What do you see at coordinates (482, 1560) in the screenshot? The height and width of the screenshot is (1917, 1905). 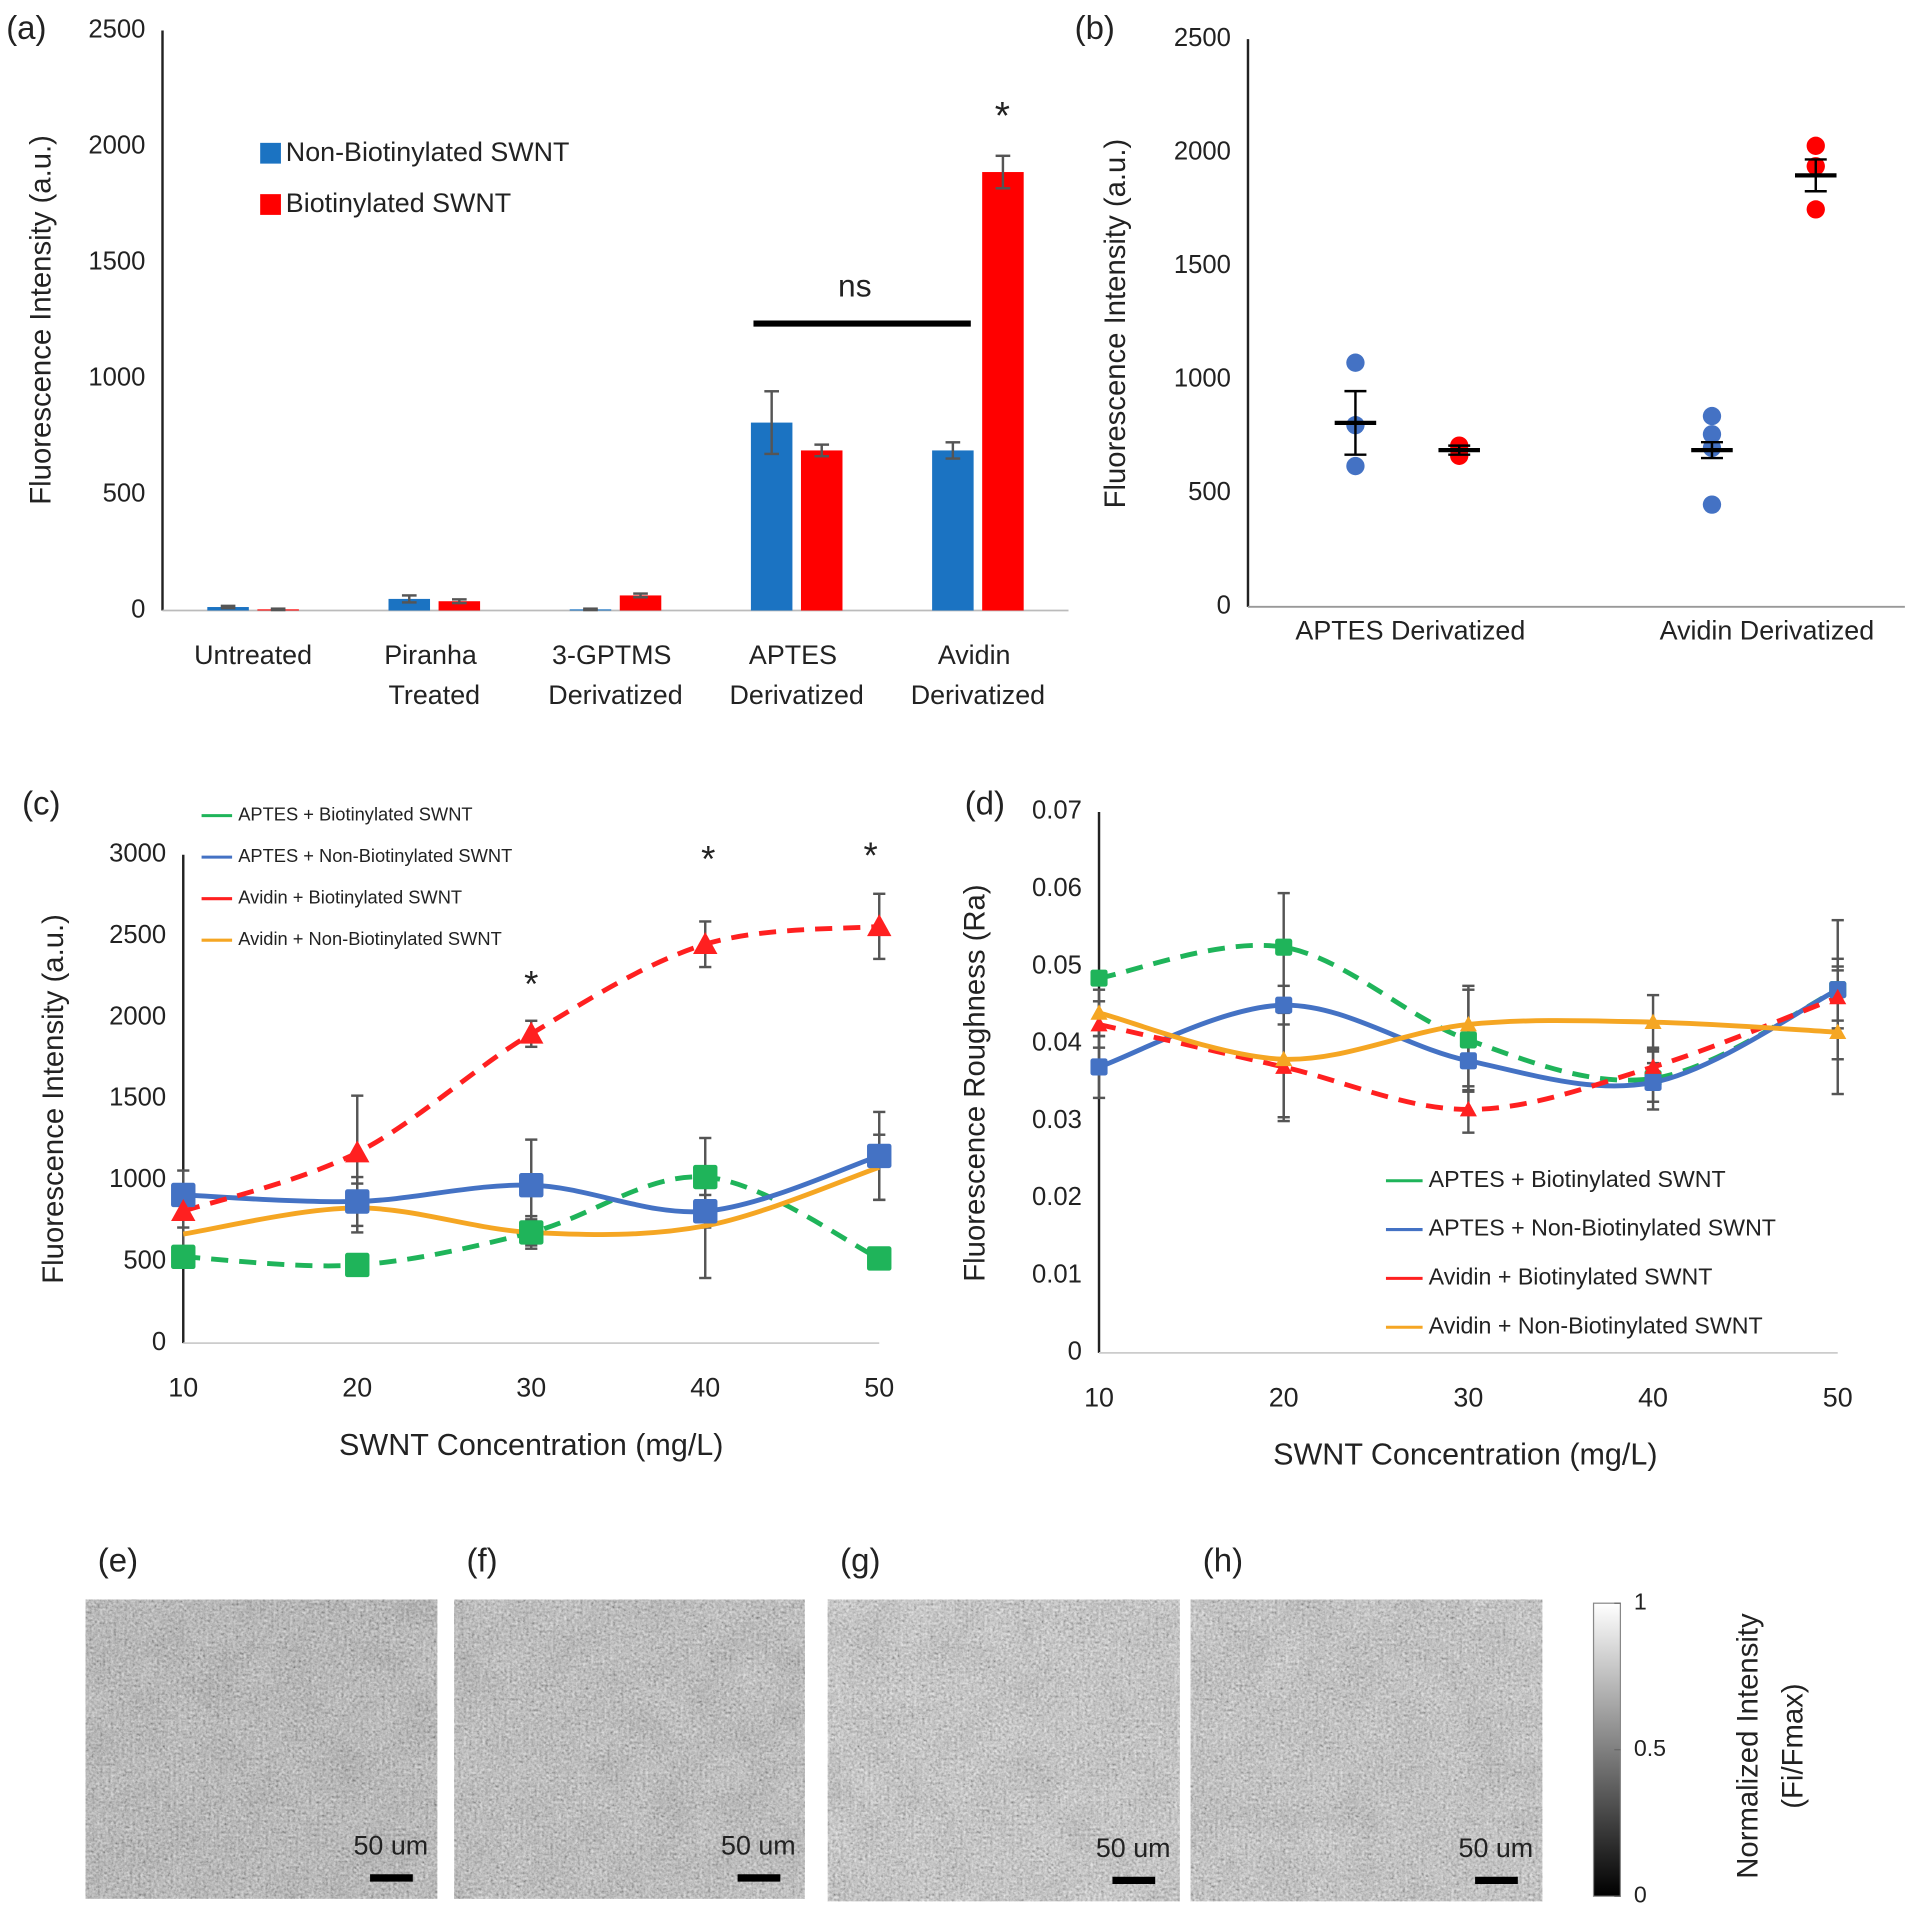 I see `image-label: (f)` at bounding box center [482, 1560].